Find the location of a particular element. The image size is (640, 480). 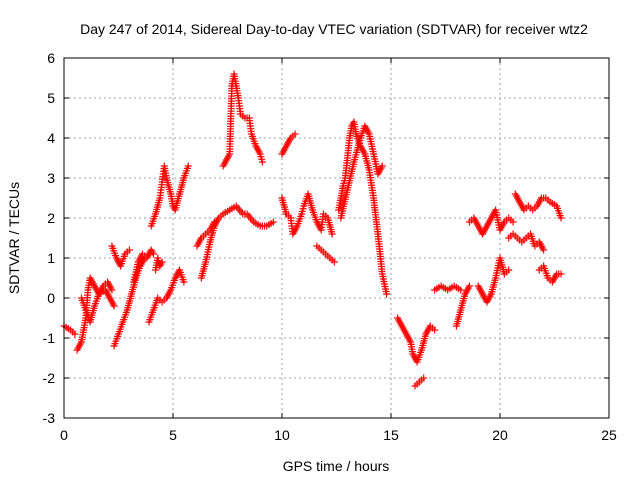

y-tick-label: 4 is located at coordinates (51, 138).